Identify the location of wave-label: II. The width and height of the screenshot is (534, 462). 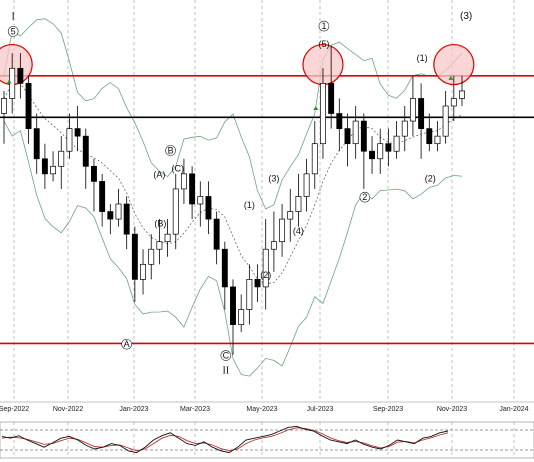
(225, 371).